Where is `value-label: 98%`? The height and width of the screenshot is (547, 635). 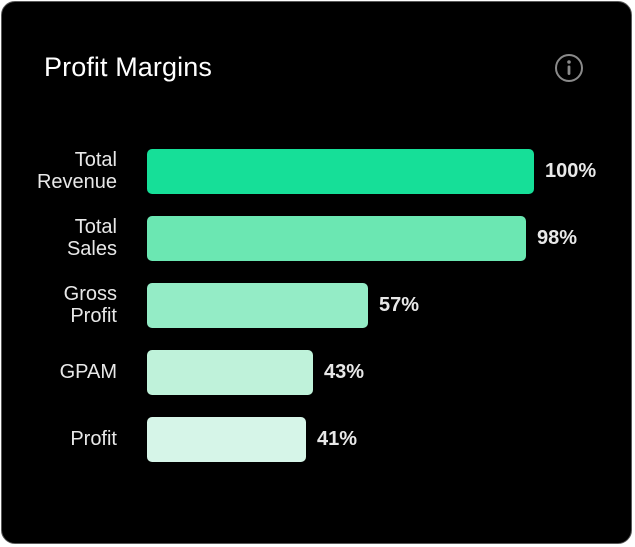 value-label: 98% is located at coordinates (557, 238).